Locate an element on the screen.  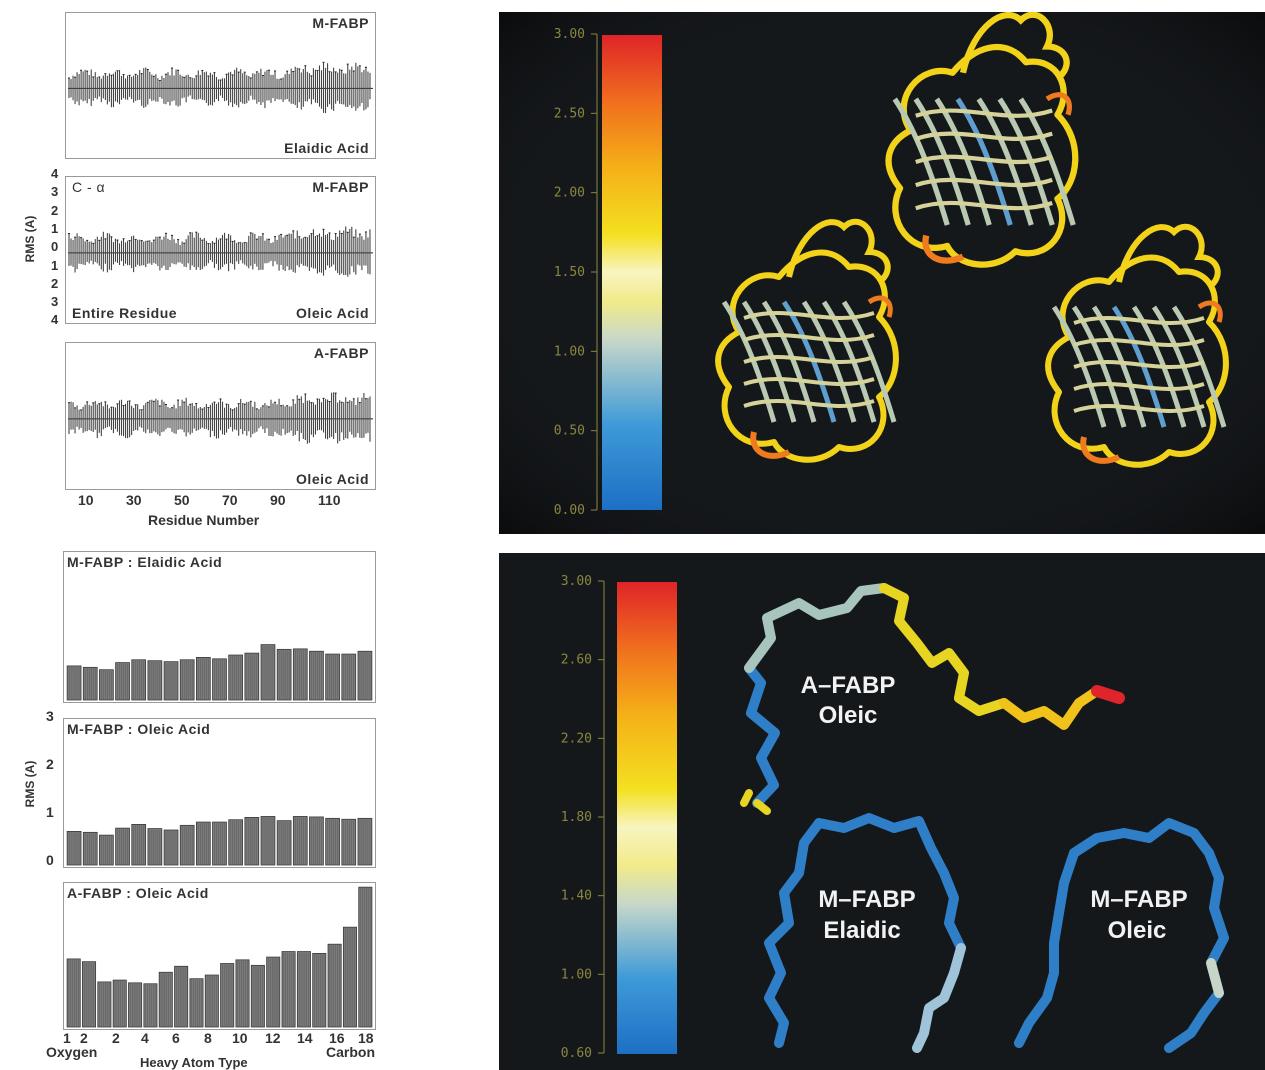
rmsf-y-tick-label: 3 is located at coordinates (55, 192).